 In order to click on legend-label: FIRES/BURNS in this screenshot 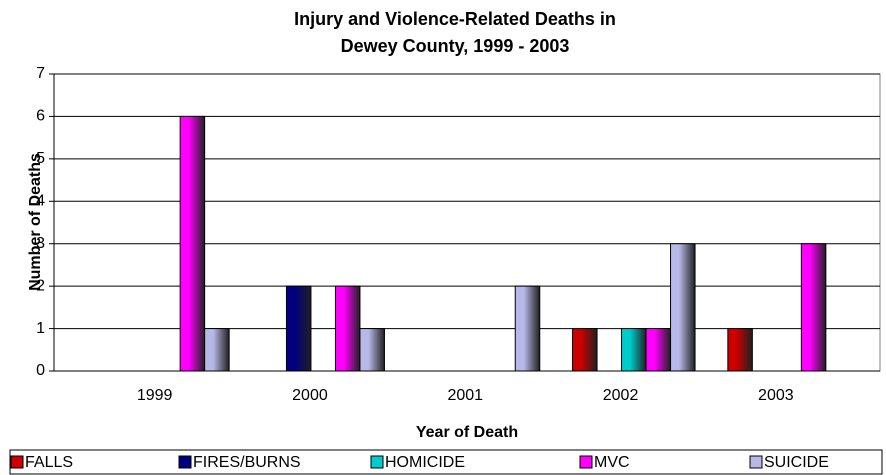, I will do `click(247, 462)`.